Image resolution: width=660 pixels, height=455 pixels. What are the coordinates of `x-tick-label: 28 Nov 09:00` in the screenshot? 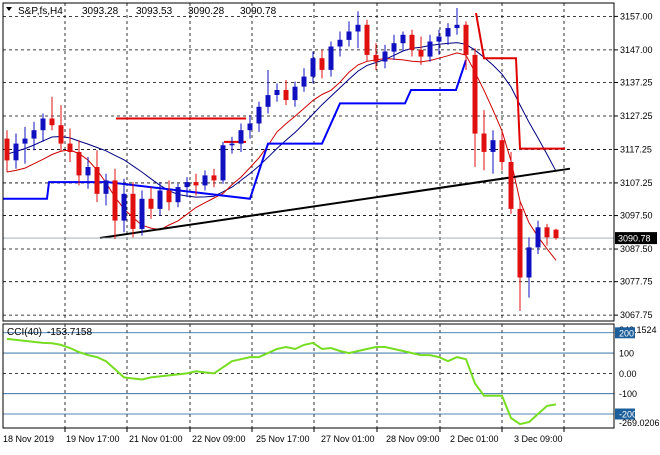 It's located at (413, 439).